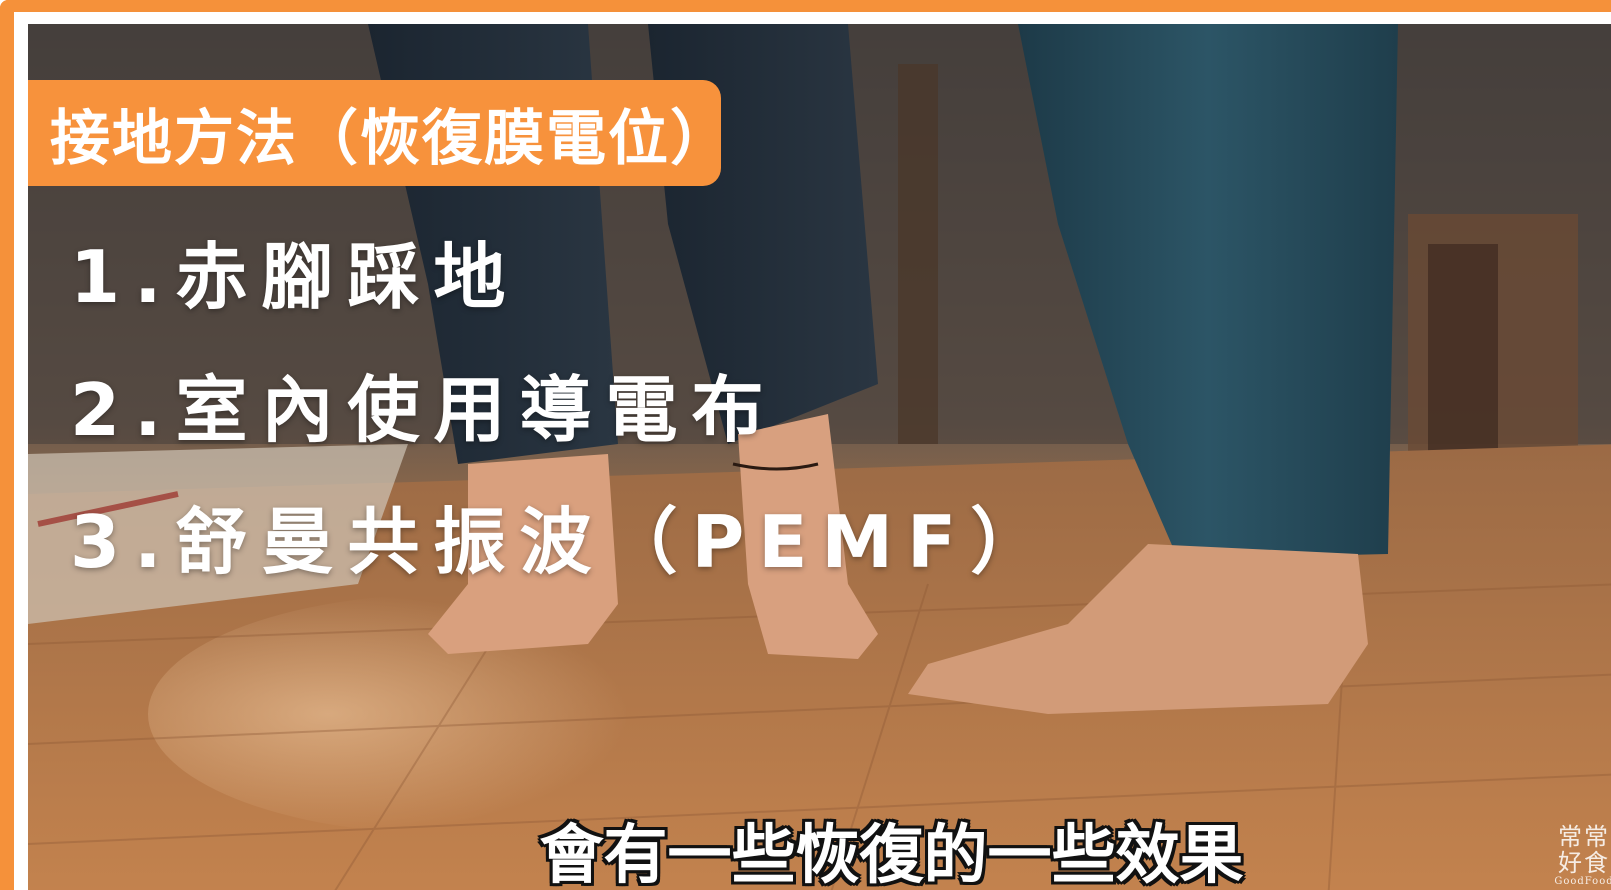  I want to click on method-item-2: 2.室內使用導電布, so click(424, 410).